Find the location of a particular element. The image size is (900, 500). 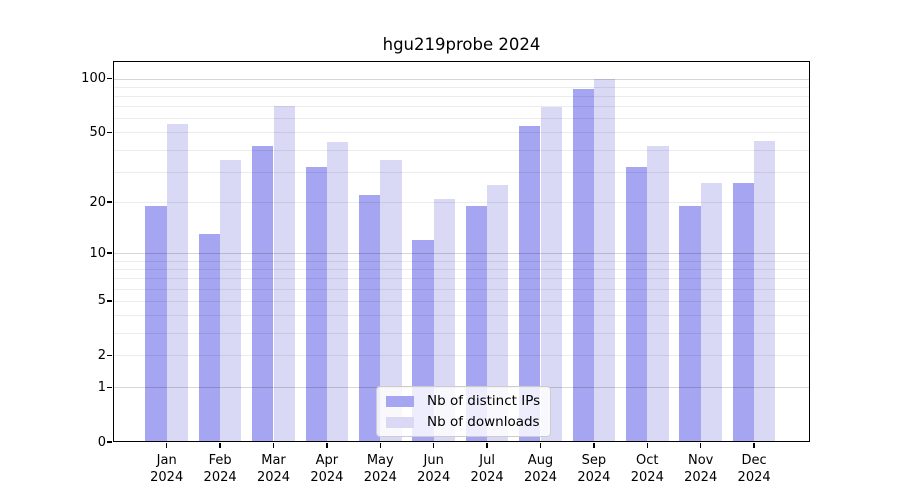

bar-jan-downloads is located at coordinates (177, 282).